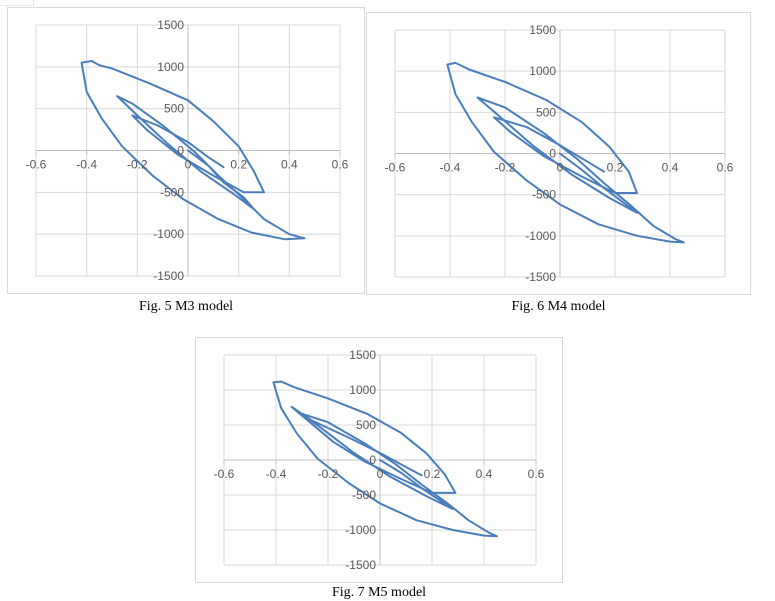 This screenshot has height=601, width=775. I want to click on caption-m4: Fig. 6 M4 model, so click(558, 306).